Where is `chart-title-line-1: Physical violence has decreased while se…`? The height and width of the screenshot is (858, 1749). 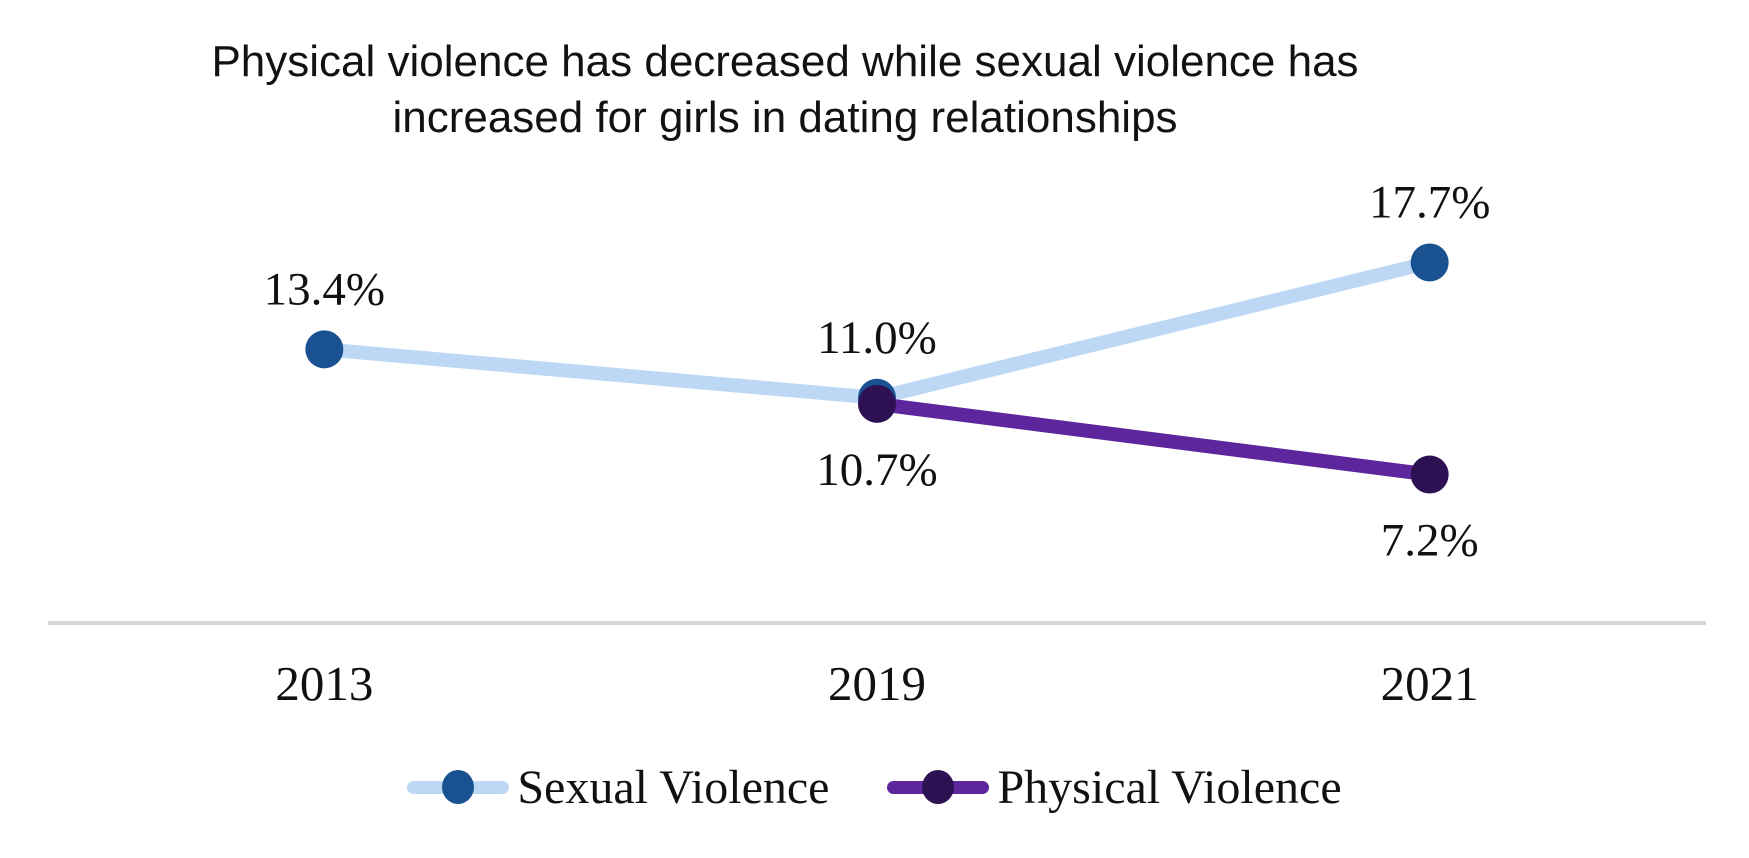
chart-title-line-1: Physical violence has decreased while se… is located at coordinates (785, 61).